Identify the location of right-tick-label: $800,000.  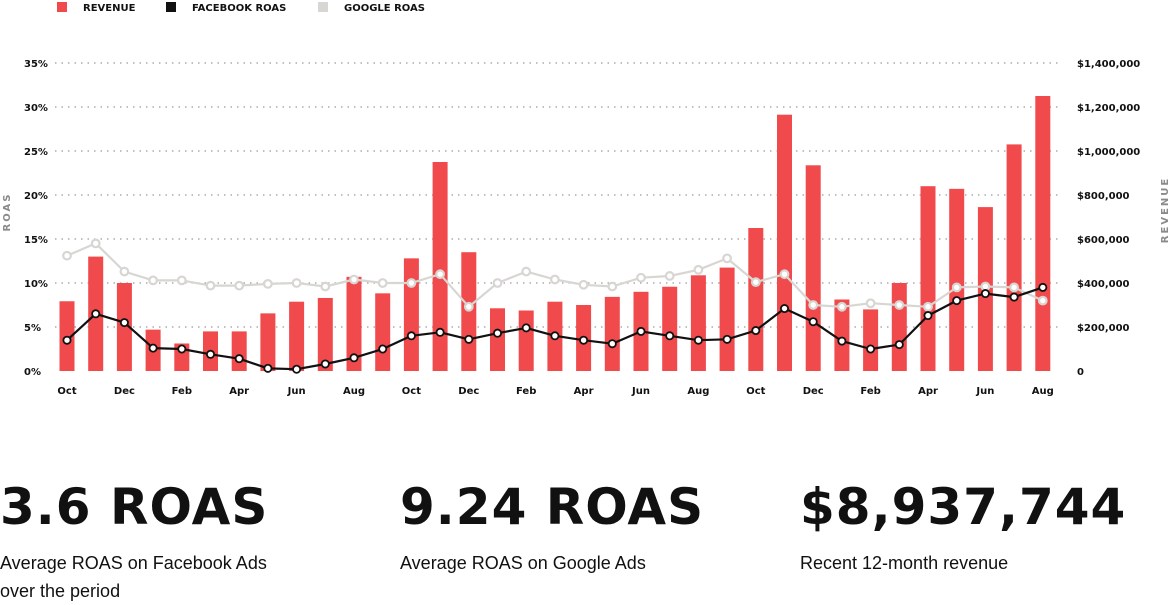
(1103, 196).